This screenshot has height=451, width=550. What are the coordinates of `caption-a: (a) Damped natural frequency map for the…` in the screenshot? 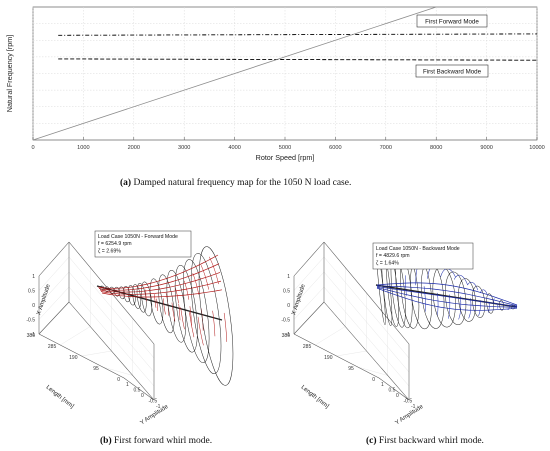 It's located at (235, 183).